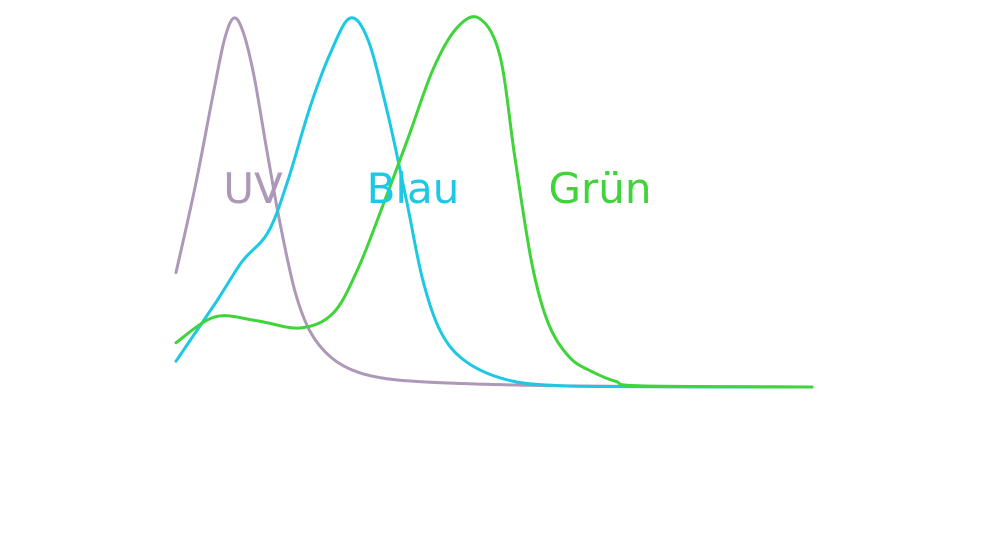 The height and width of the screenshot is (552, 988). Describe the element at coordinates (413, 188) in the screenshot. I see `series-label-blau: Blau` at that location.